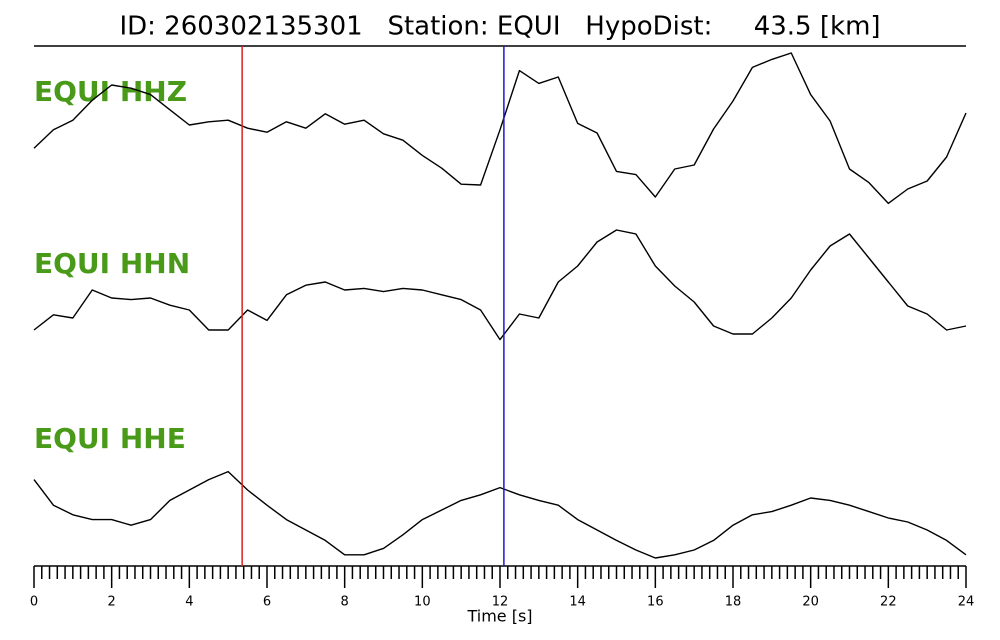 The image size is (1000, 640). I want to click on x-axis-label: Time [s], so click(499, 616).